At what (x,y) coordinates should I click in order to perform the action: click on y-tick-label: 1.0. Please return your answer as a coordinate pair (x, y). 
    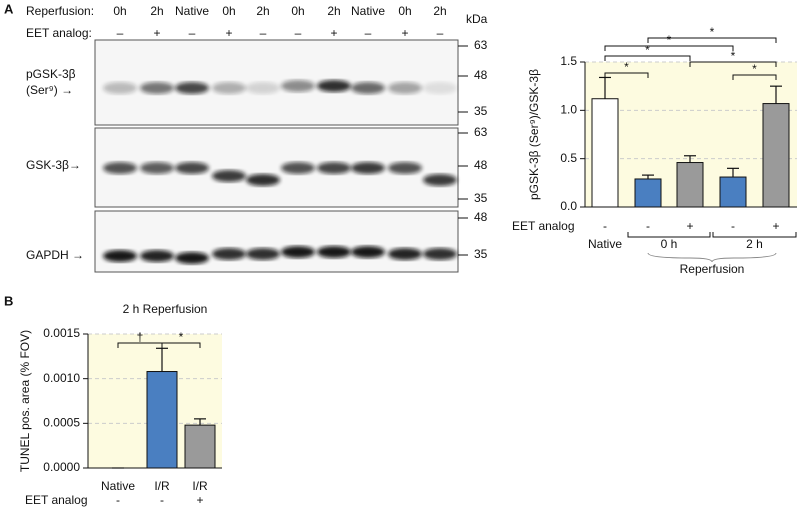
    Looking at the image, I should click on (568, 110).